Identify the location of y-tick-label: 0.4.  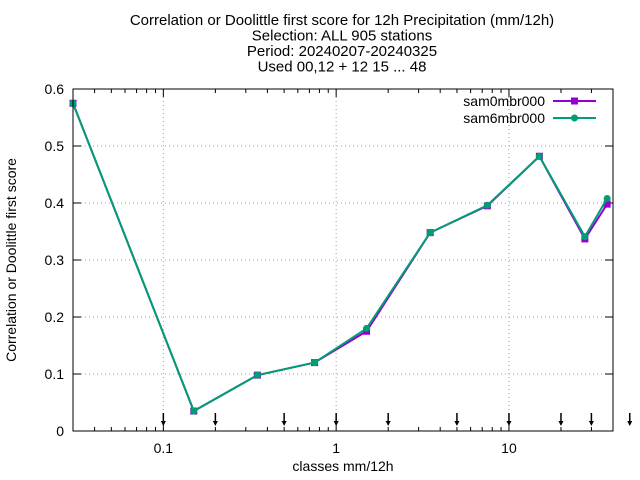
(55, 203).